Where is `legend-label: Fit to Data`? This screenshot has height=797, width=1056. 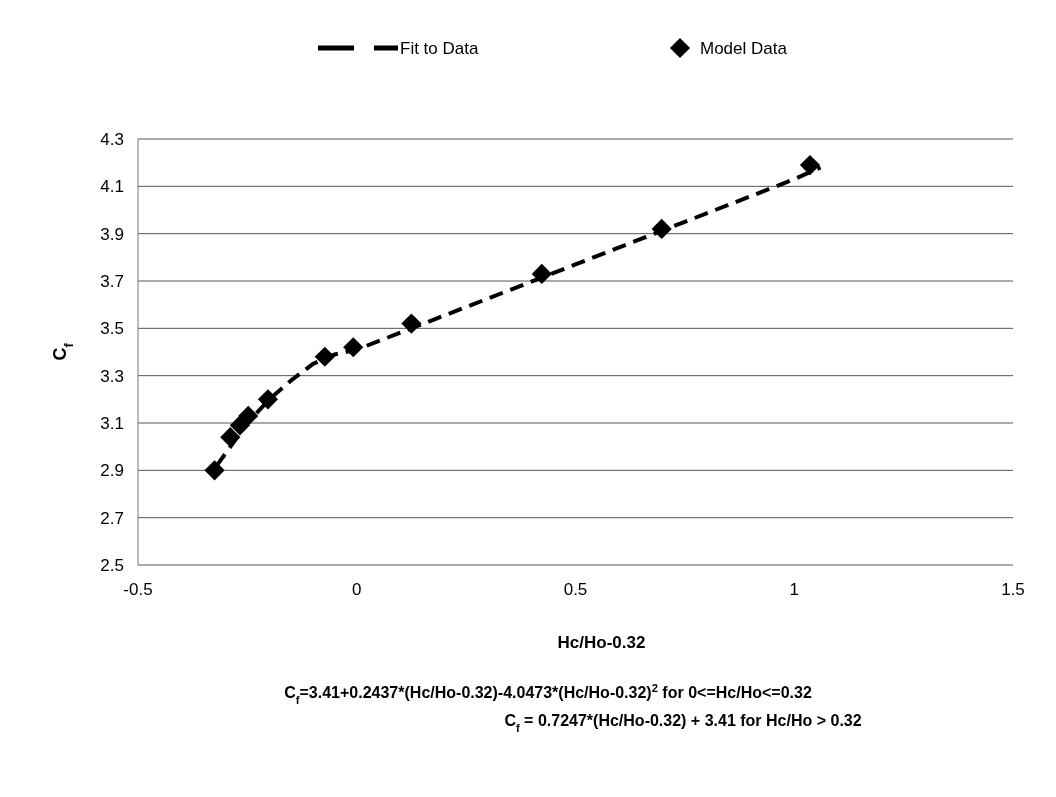 legend-label: Fit to Data is located at coordinates (439, 48).